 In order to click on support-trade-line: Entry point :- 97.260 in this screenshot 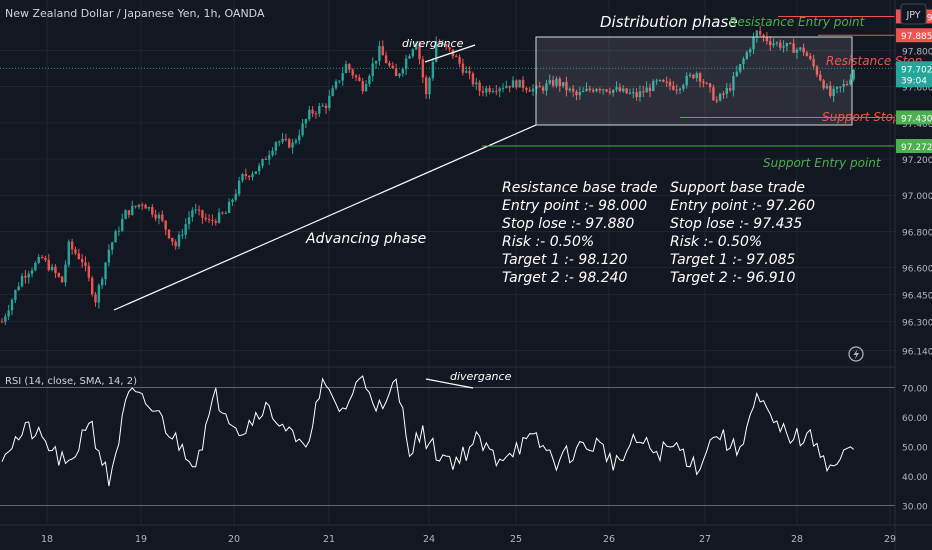, I will do `click(742, 206)`.